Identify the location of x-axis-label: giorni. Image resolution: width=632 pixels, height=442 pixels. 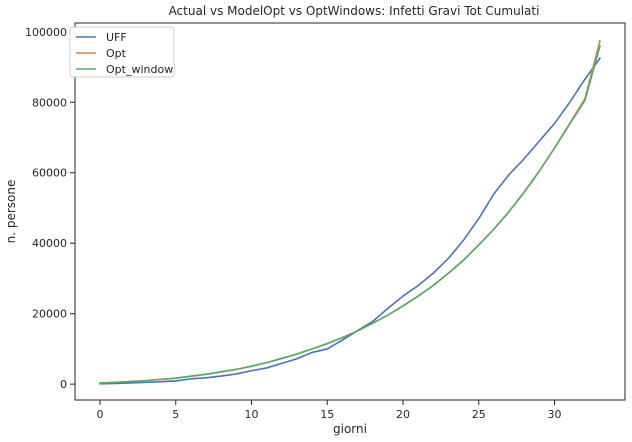
(350, 429).